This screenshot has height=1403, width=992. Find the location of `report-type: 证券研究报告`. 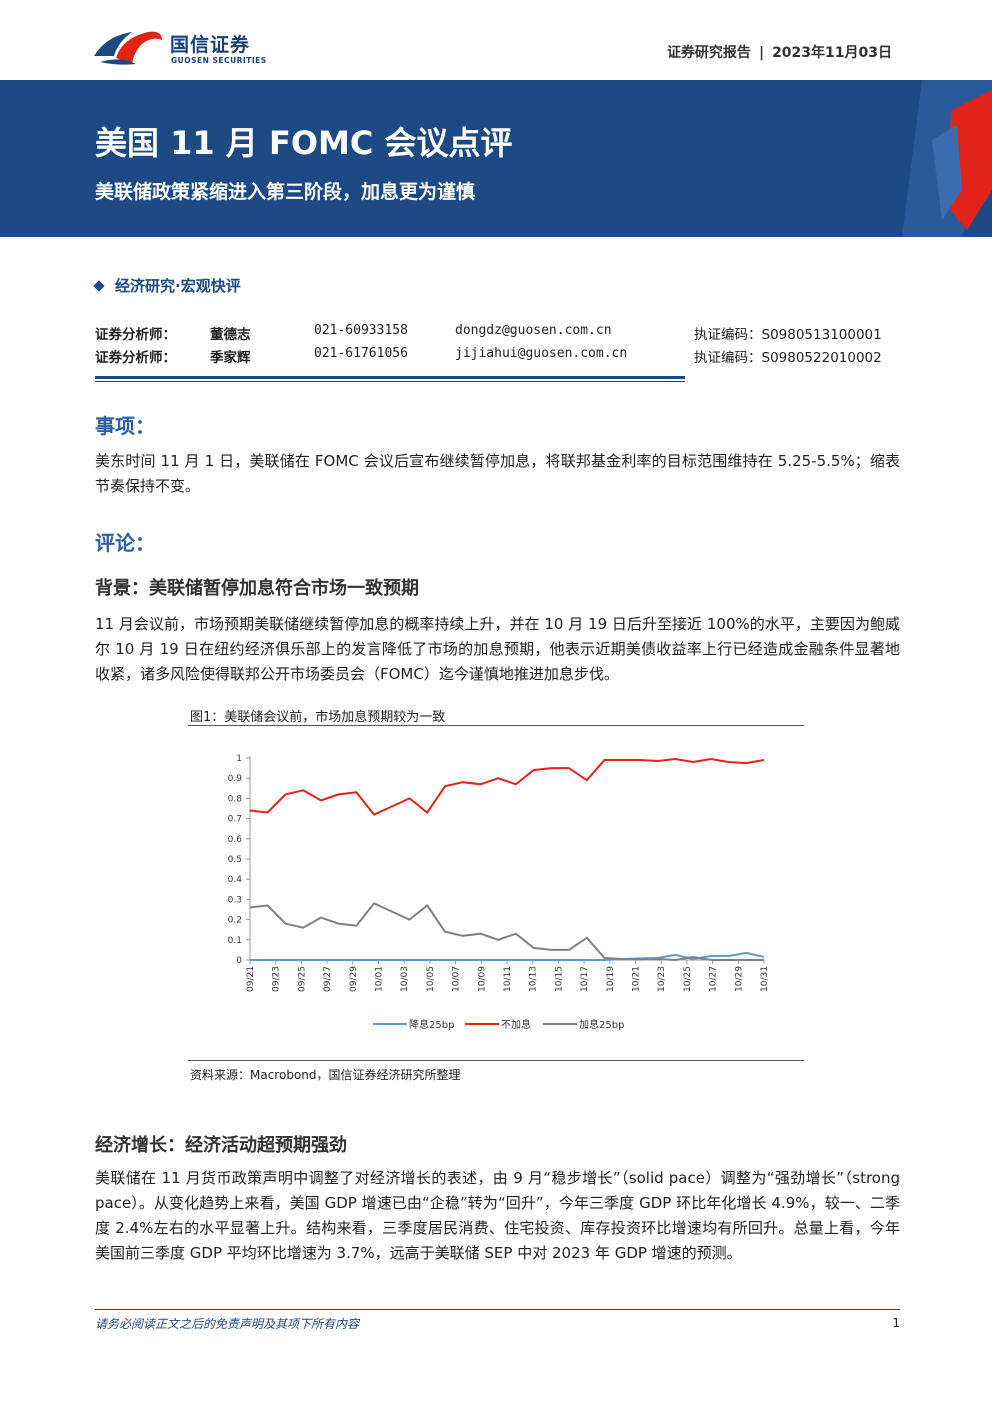

report-type: 证券研究报告 is located at coordinates (708, 53).